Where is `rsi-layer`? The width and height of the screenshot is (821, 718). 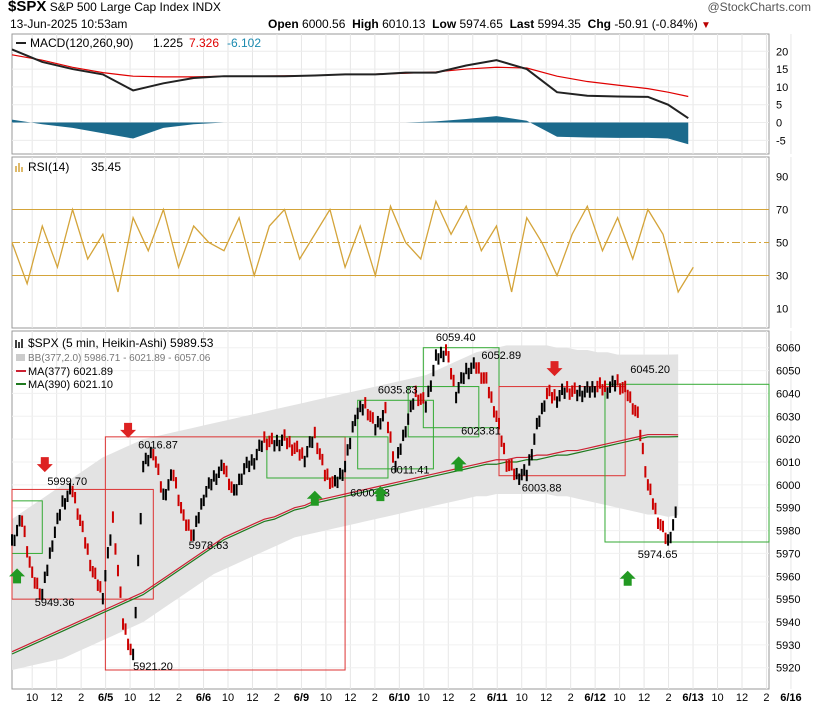
rsi-layer is located at coordinates (390, 246).